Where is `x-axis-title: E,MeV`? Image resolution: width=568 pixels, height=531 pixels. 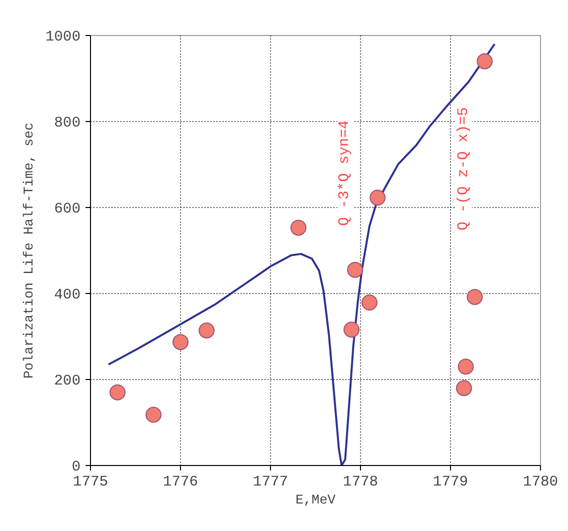 x-axis-title: E,MeV is located at coordinates (316, 501).